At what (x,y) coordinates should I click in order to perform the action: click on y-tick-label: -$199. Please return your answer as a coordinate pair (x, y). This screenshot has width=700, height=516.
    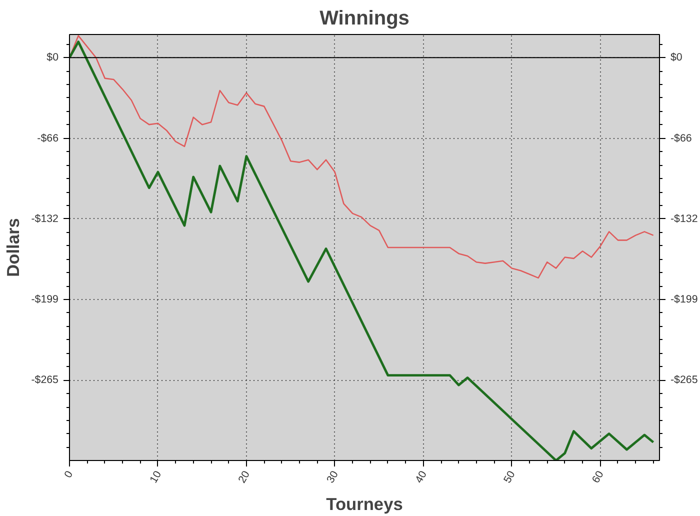
    Looking at the image, I should click on (45, 300).